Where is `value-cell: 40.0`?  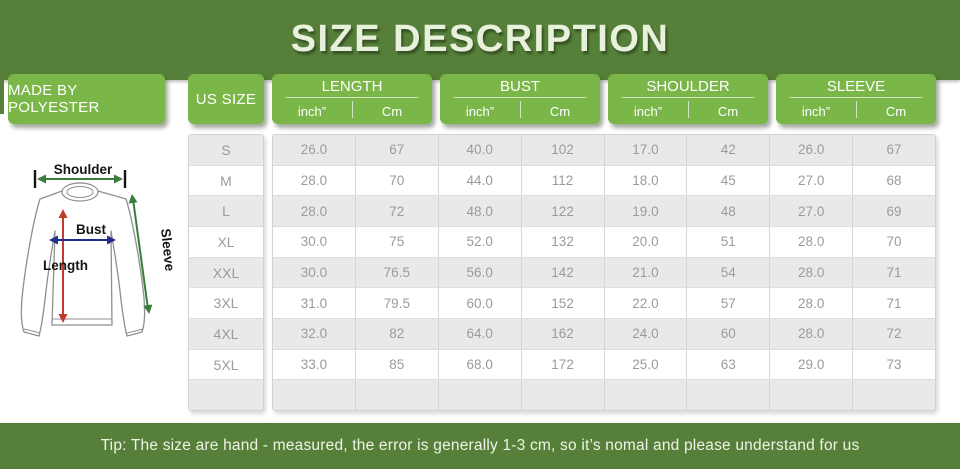
value-cell: 40.0 is located at coordinates (480, 150).